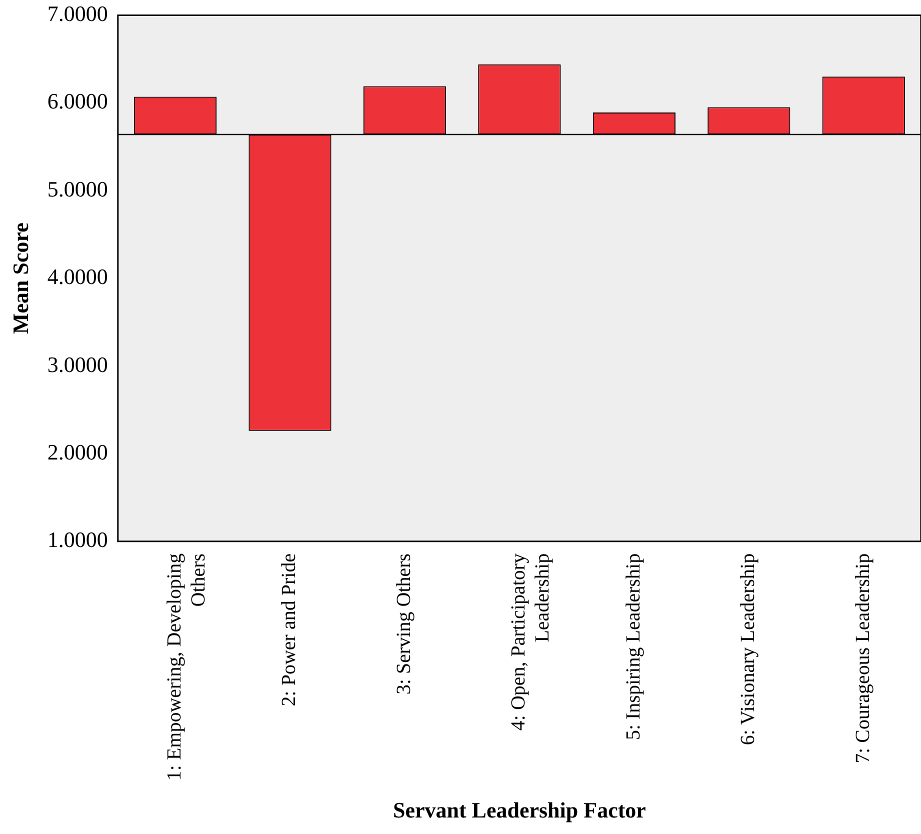 The image size is (921, 834). Describe the element at coordinates (77, 277) in the screenshot. I see `y-tick-label: 4.0000` at that location.